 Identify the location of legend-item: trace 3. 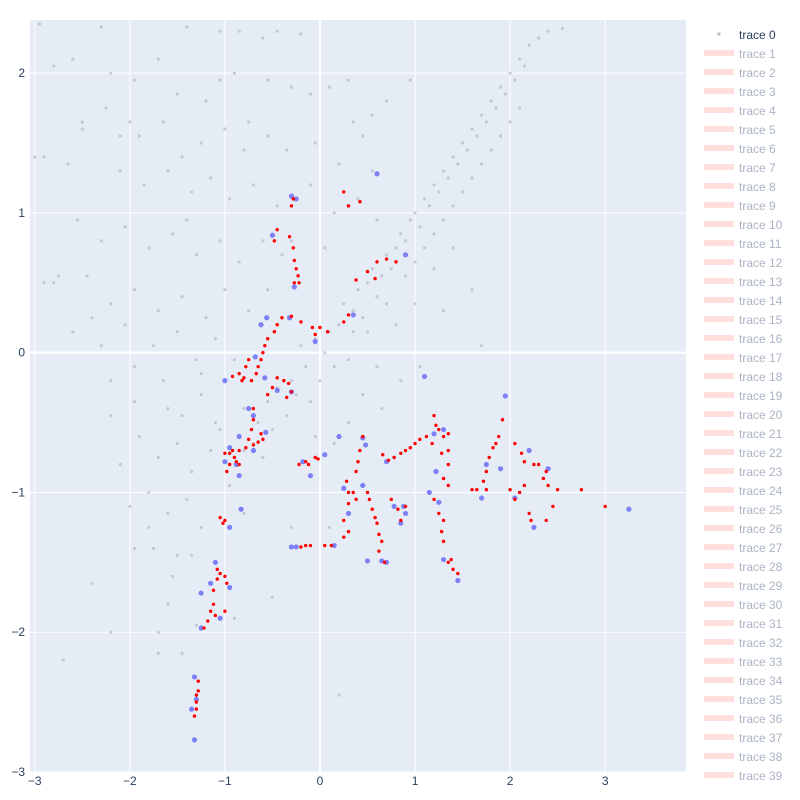
(740, 92).